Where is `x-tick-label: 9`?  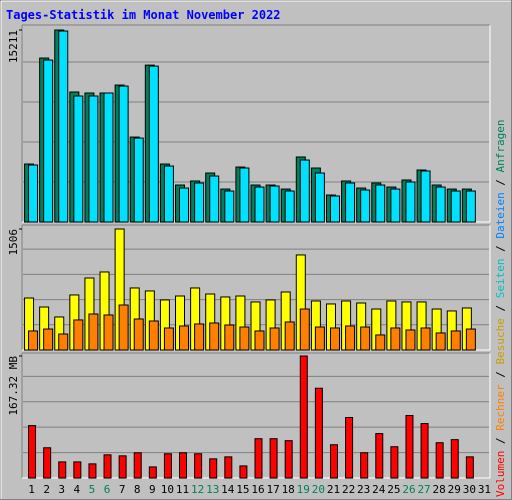 x-tick-label: 9 is located at coordinates (152, 489).